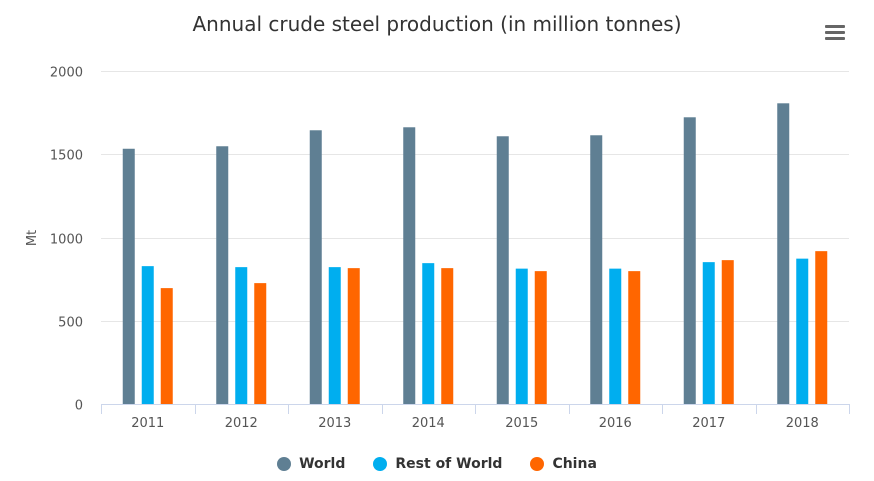 The width and height of the screenshot is (874, 481). Describe the element at coordinates (334, 335) in the screenshot. I see `bar-rest-of-world-2013` at that location.